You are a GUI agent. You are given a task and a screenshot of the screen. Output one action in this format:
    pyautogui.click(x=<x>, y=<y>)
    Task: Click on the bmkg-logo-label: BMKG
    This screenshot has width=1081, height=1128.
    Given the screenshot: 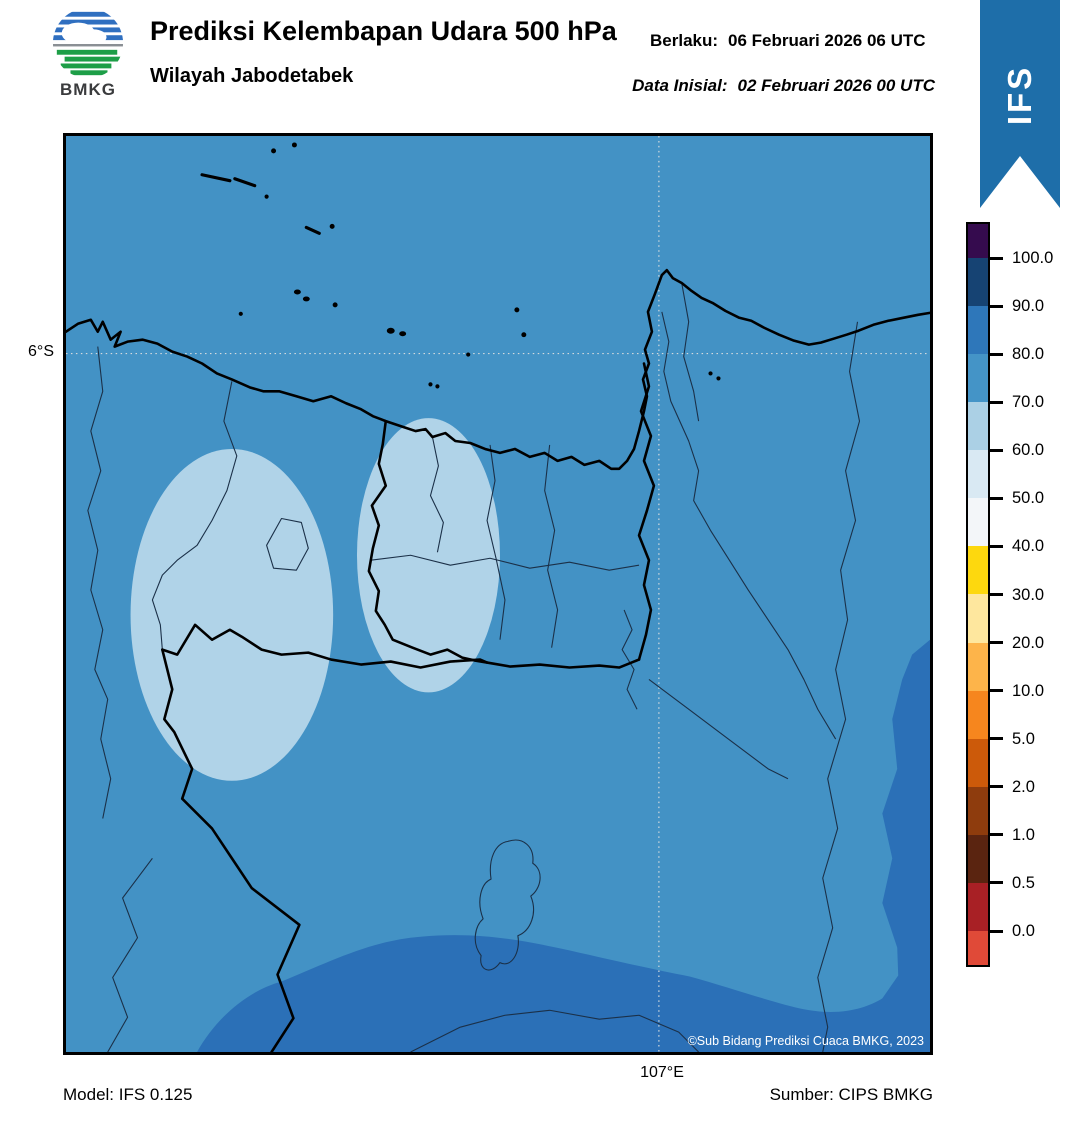 What is the action you would take?
    pyautogui.click(x=88, y=89)
    